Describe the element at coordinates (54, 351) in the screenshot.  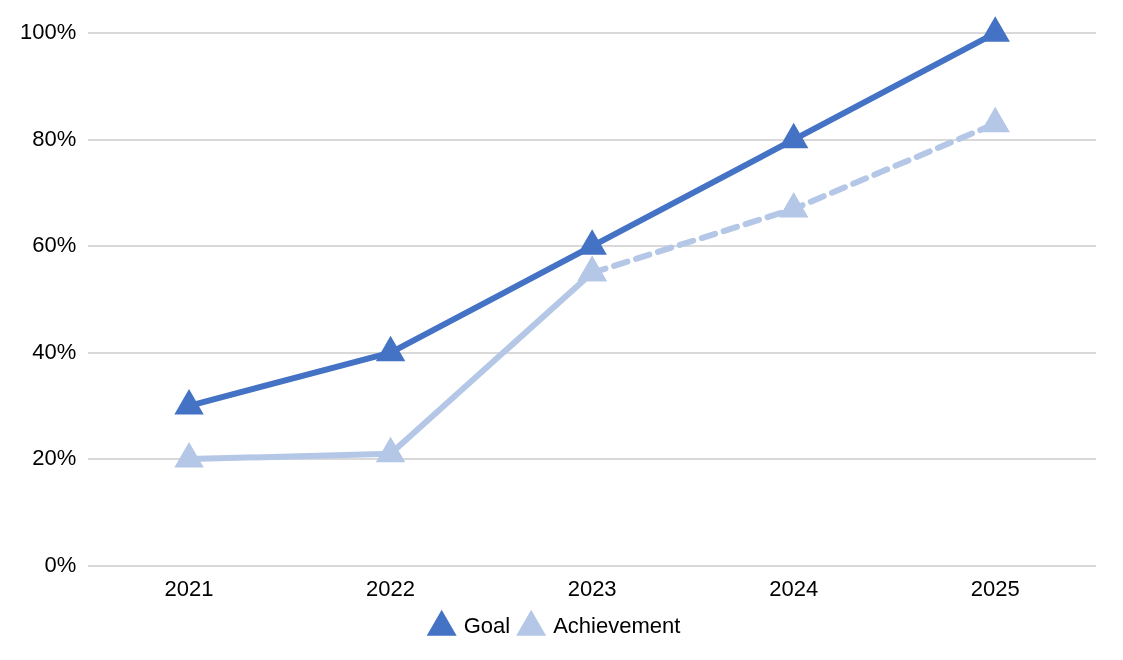
I see `y-tick-label: 40%` at that location.